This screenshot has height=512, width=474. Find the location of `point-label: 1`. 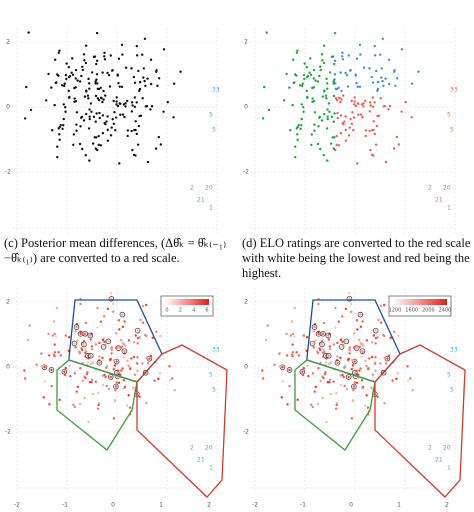

point-label: 1 is located at coordinates (449, 468).